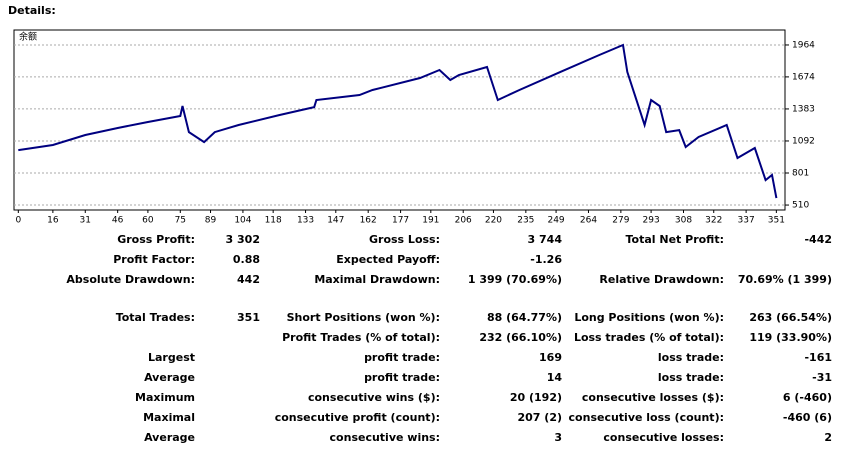 The height and width of the screenshot is (453, 852). I want to click on x-tick-label: 351, so click(776, 221).